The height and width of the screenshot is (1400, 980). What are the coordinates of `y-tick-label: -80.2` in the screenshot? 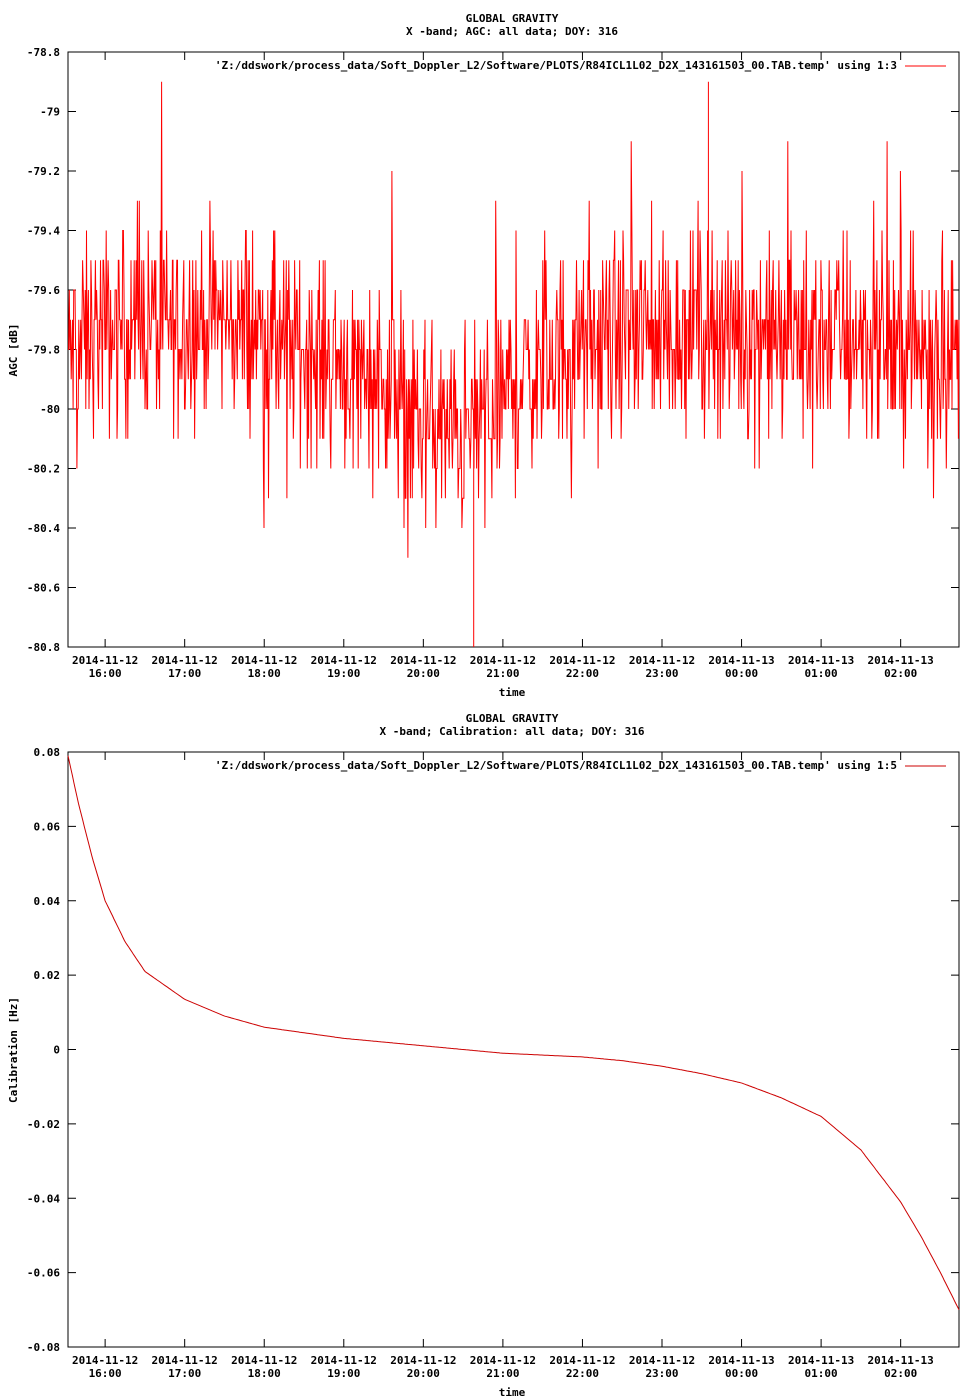 It's located at (43, 469).